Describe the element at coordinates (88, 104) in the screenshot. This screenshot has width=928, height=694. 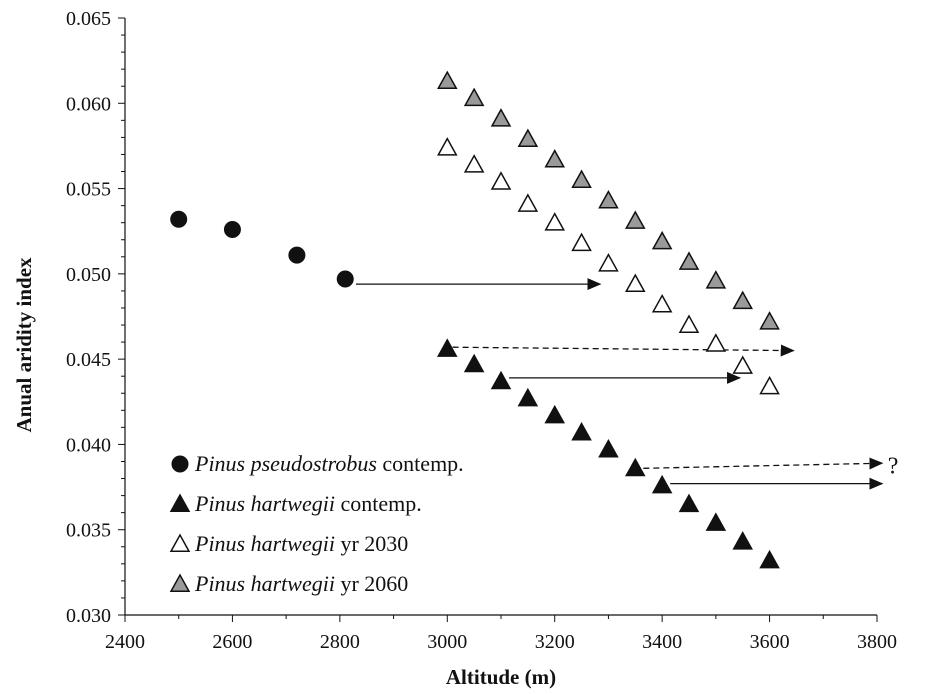
I see `y-tick-label: 0.060` at that location.